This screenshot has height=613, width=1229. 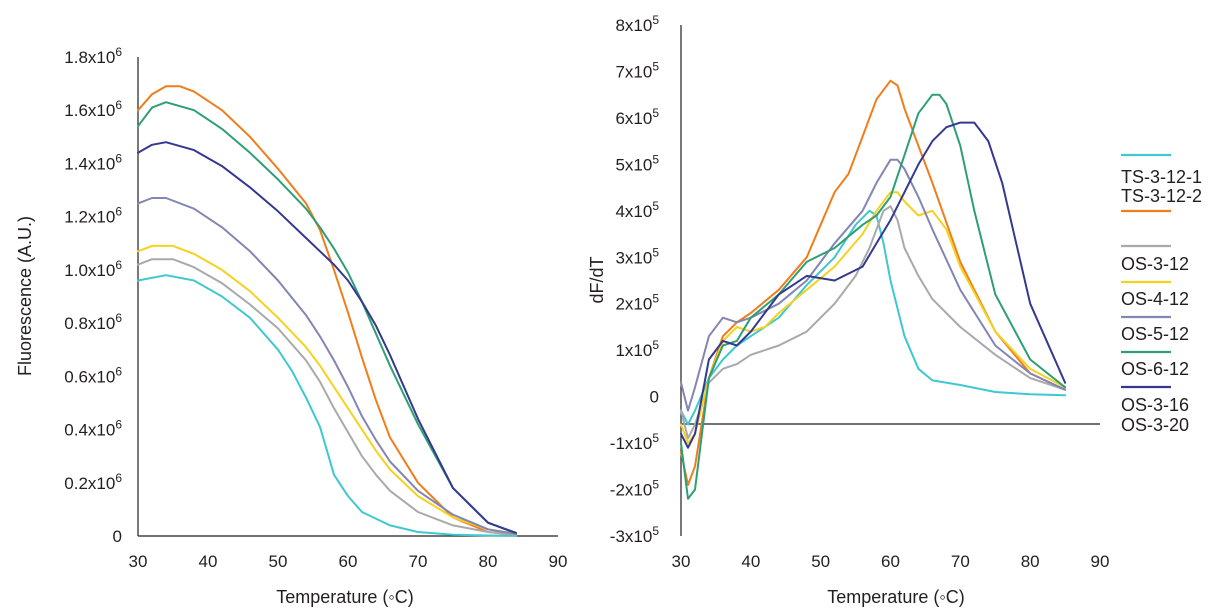 What do you see at coordinates (1155, 334) in the screenshot?
I see `legend-label: OS-5-12` at bounding box center [1155, 334].